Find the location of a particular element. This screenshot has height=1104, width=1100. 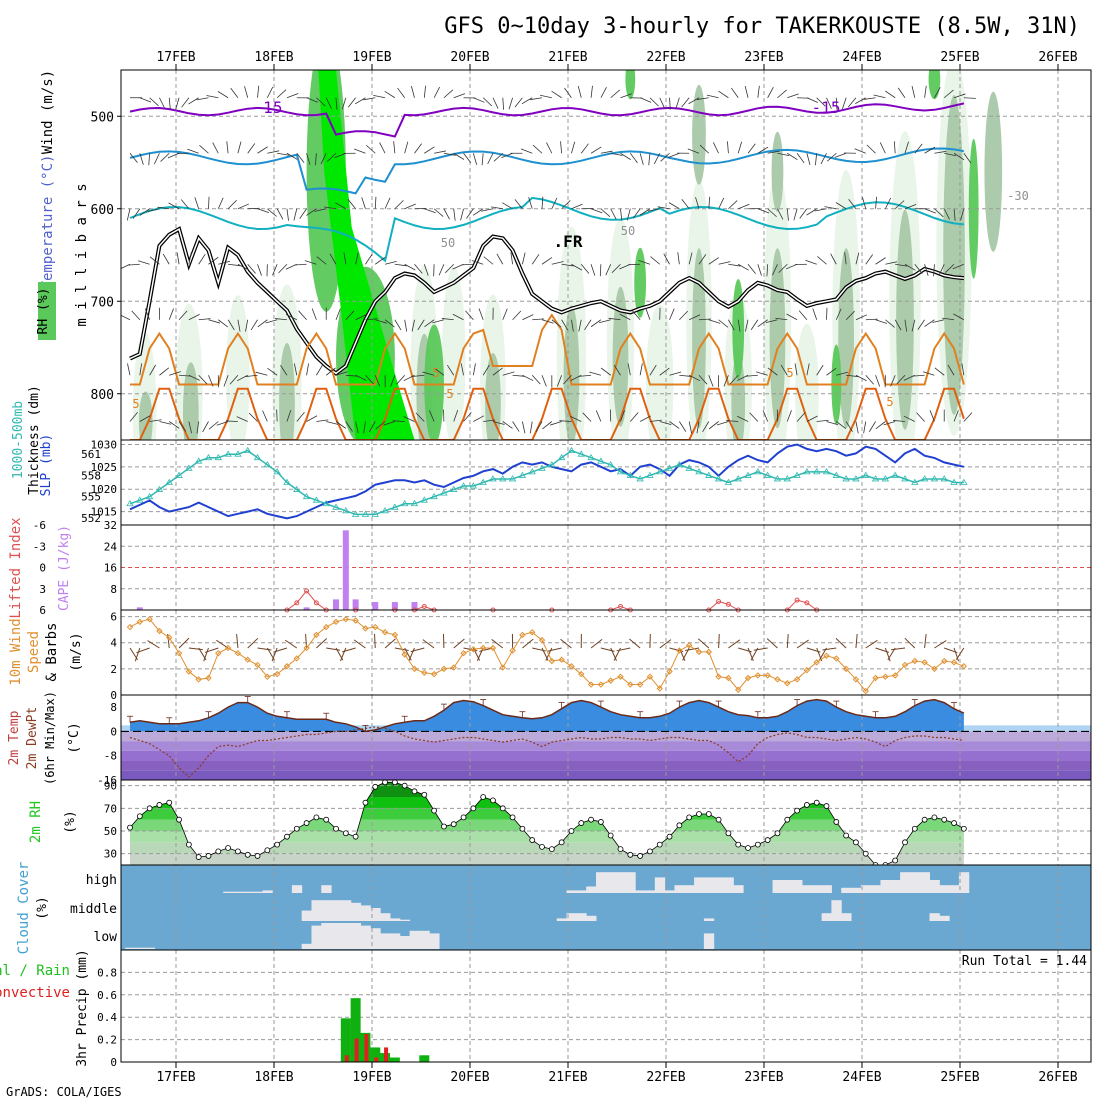

thickness-line is located at coordinates (547, 483).